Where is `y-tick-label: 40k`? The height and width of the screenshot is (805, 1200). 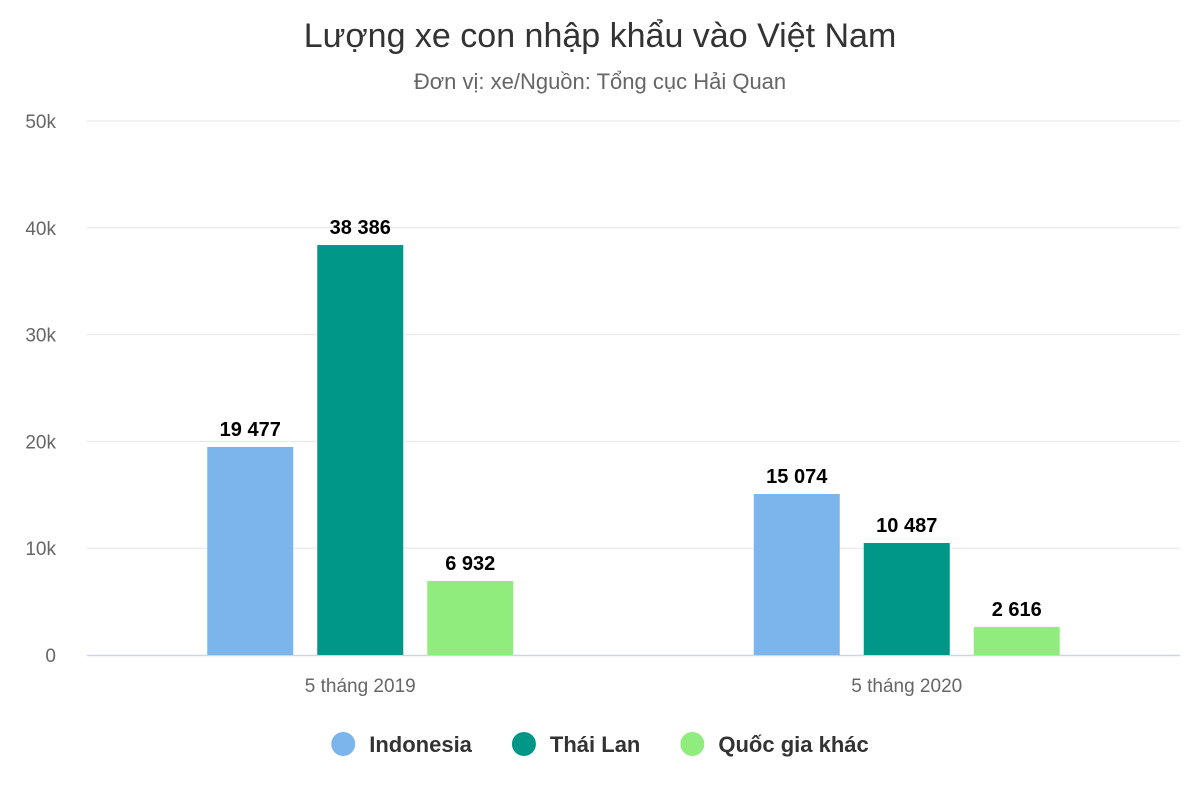 y-tick-label: 40k is located at coordinates (40, 229).